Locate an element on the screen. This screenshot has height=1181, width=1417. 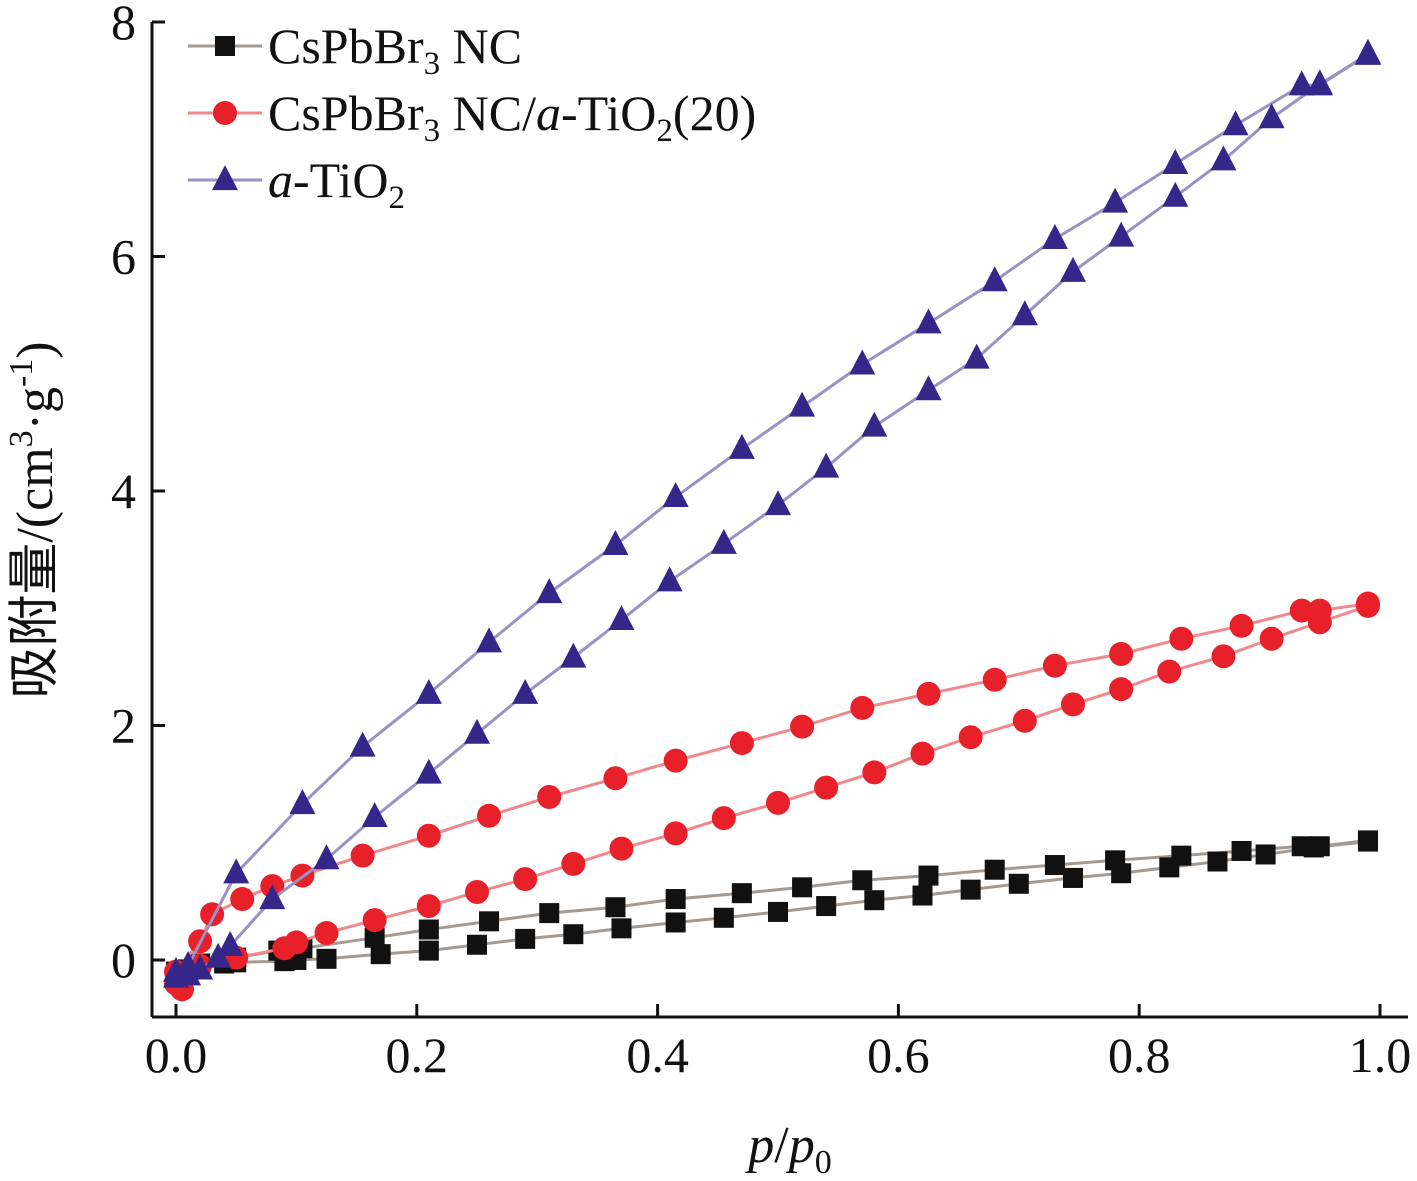
y-tick-label: 4 is located at coordinates (123, 491).